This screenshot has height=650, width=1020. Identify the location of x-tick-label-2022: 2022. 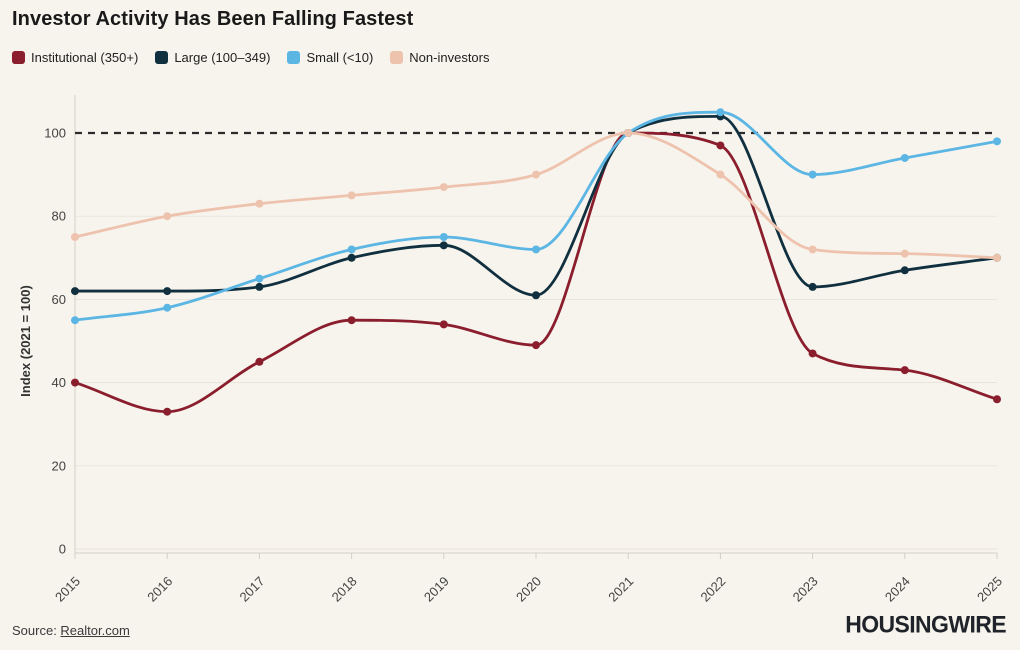
(712, 589).